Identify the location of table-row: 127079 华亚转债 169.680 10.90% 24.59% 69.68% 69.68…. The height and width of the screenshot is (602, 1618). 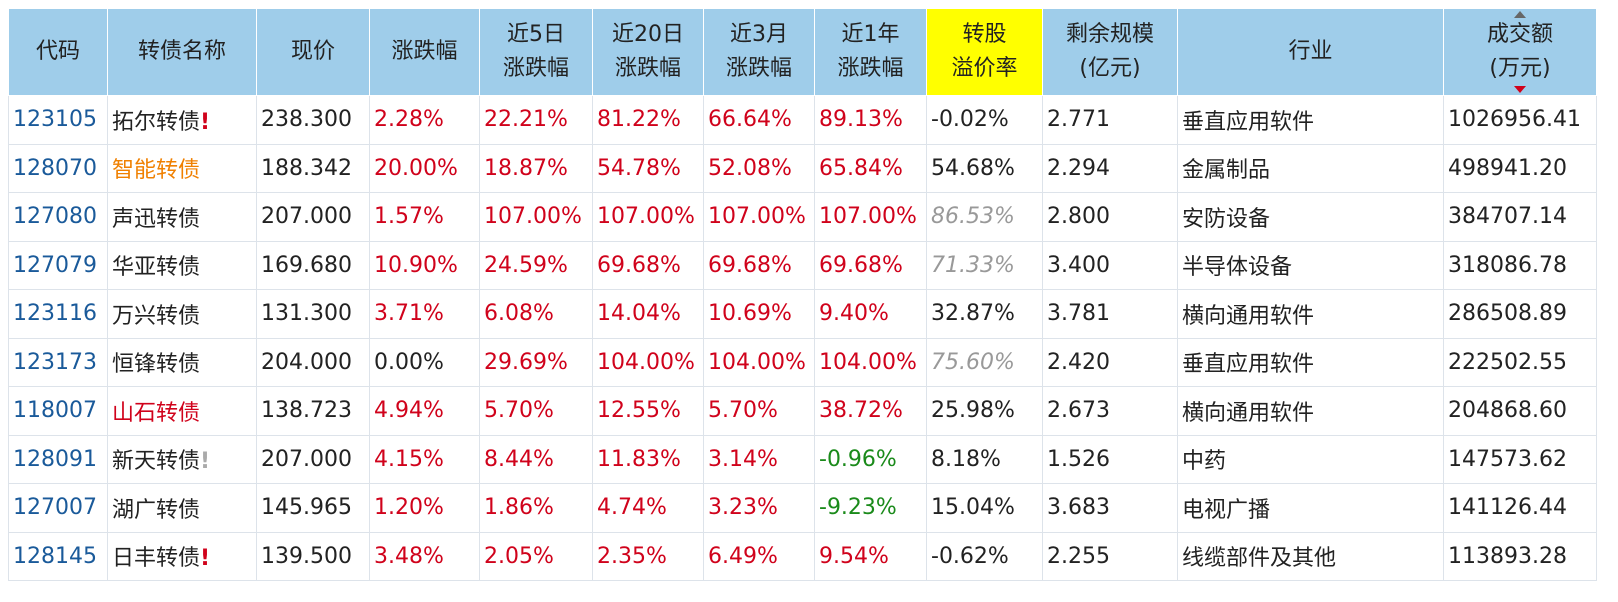
(802, 265).